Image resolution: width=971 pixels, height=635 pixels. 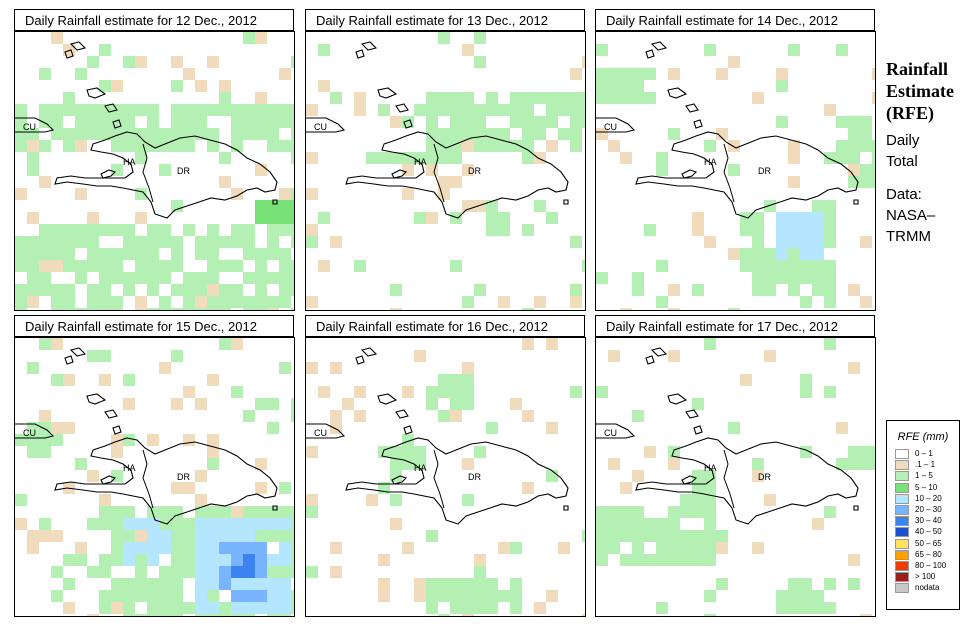 What do you see at coordinates (924, 476) in the screenshot?
I see `legend-label: 1 – 5` at bounding box center [924, 476].